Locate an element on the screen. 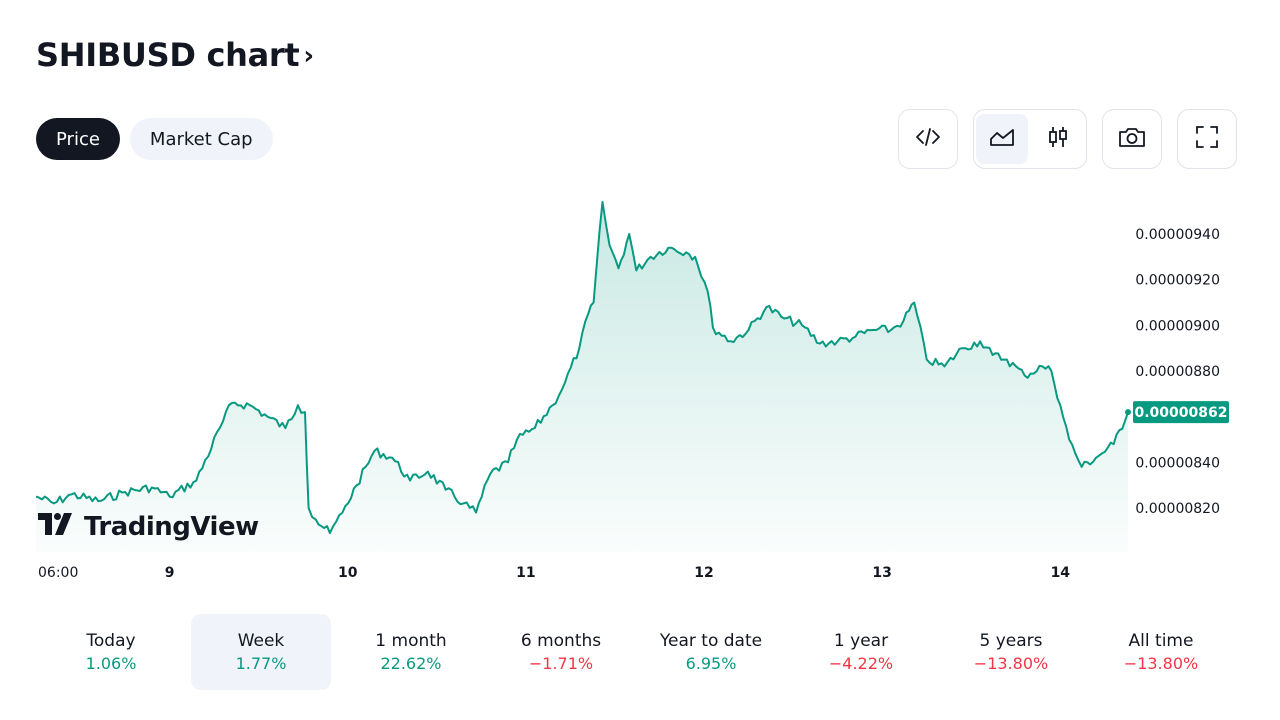 This screenshot has width=1280, height=720. code-icon is located at coordinates (928, 139).